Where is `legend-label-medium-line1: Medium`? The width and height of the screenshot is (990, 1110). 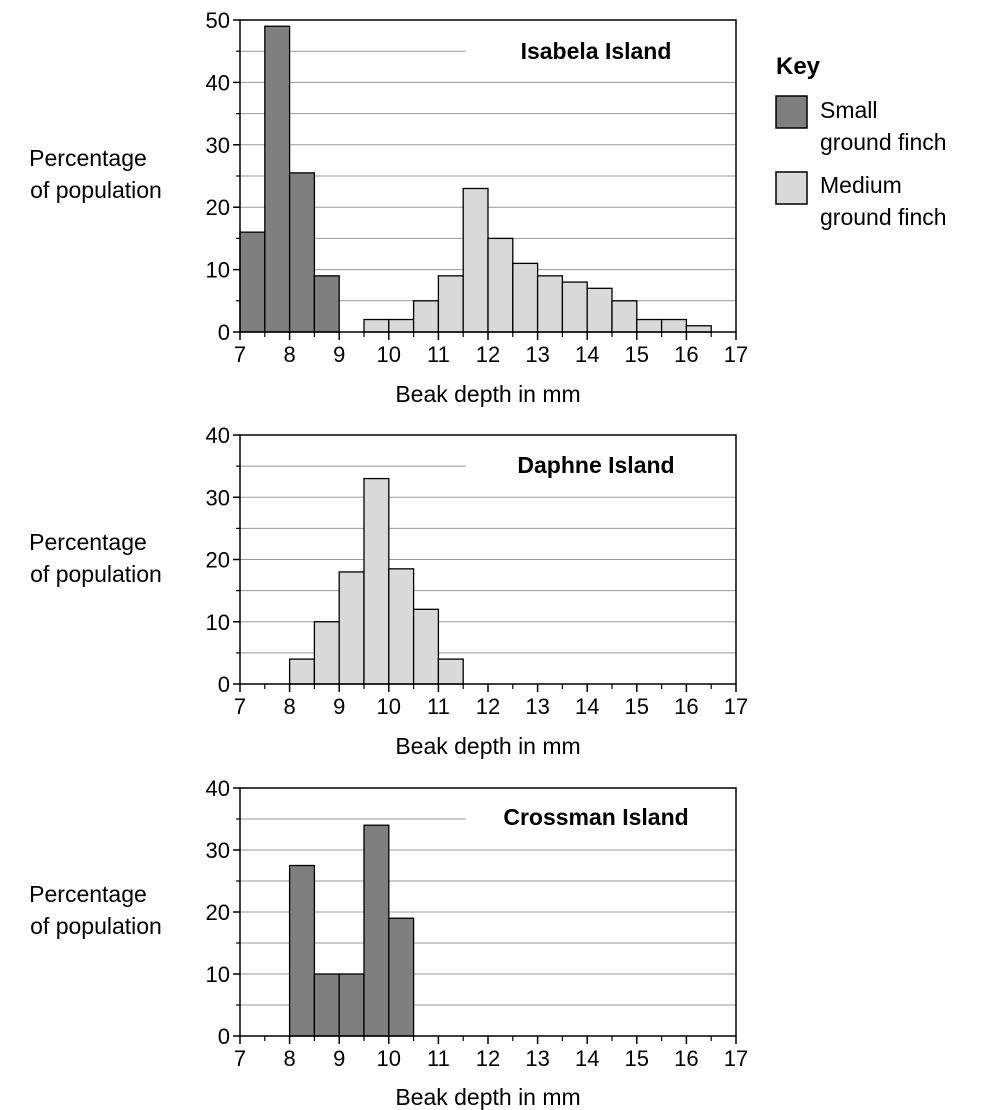
legend-label-medium-line1: Medium is located at coordinates (861, 185).